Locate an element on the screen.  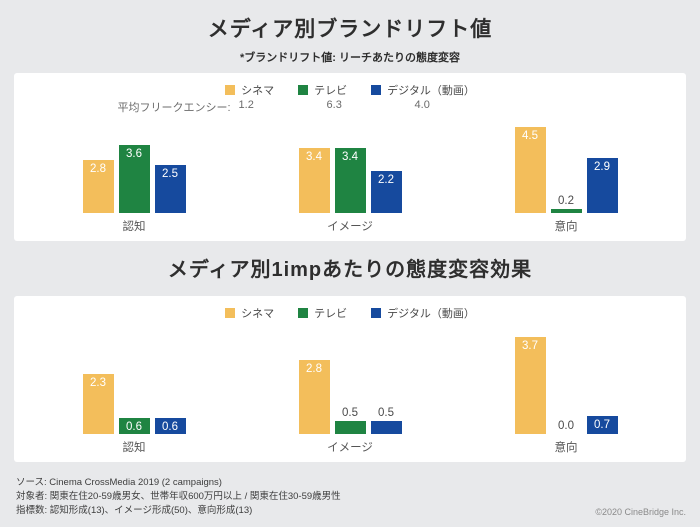
bar-group-1: 2.8 0.5 0.5 イメージ is located at coordinates (350, 391).